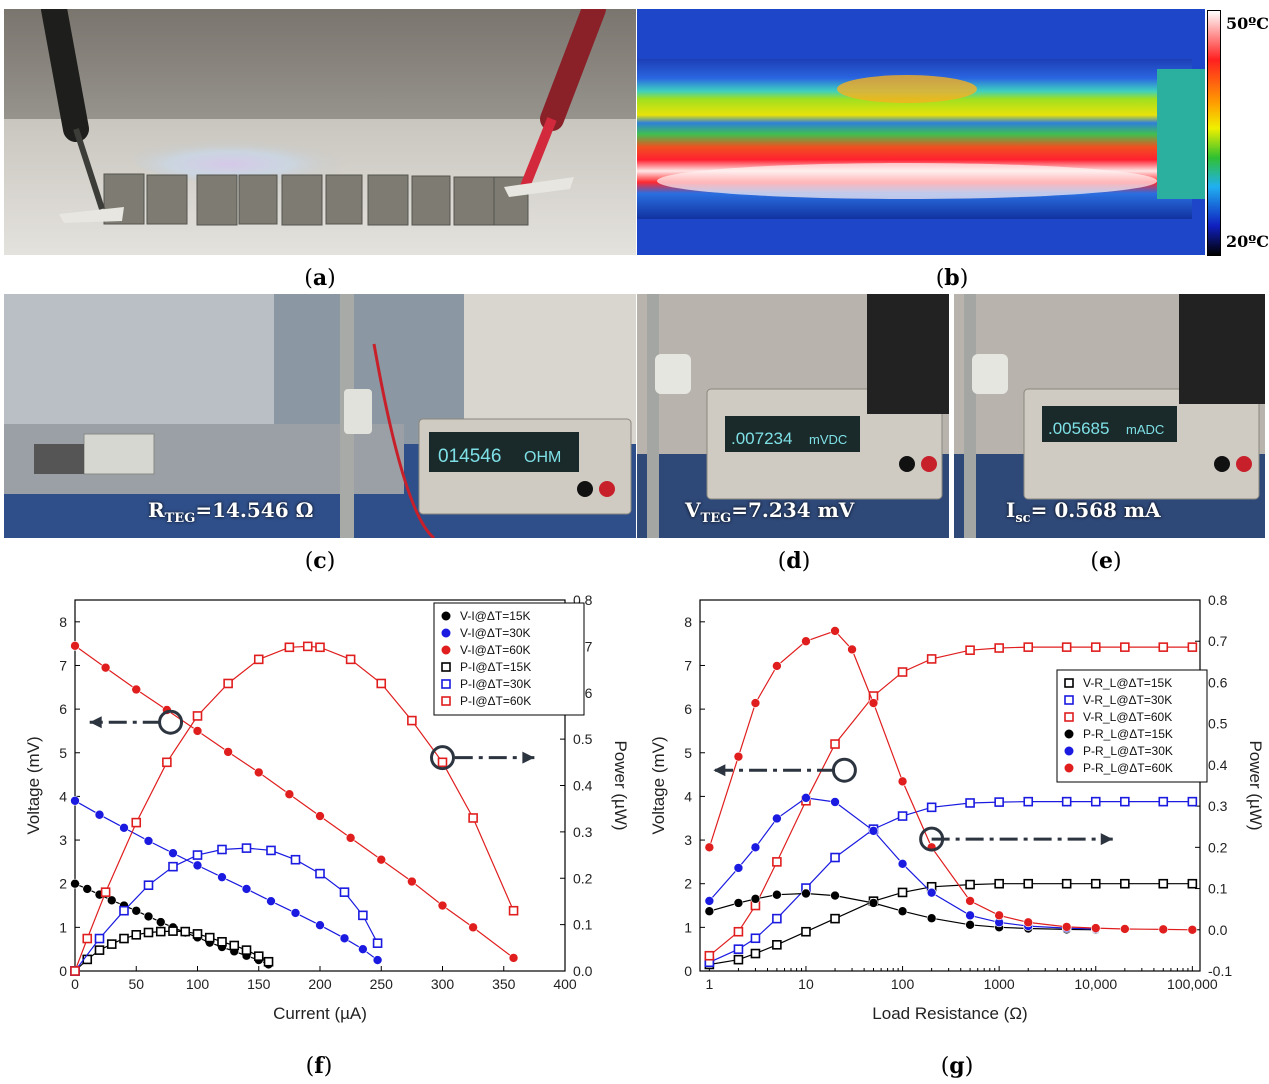  I want to click on x-tick-label: 200, so click(320, 984).